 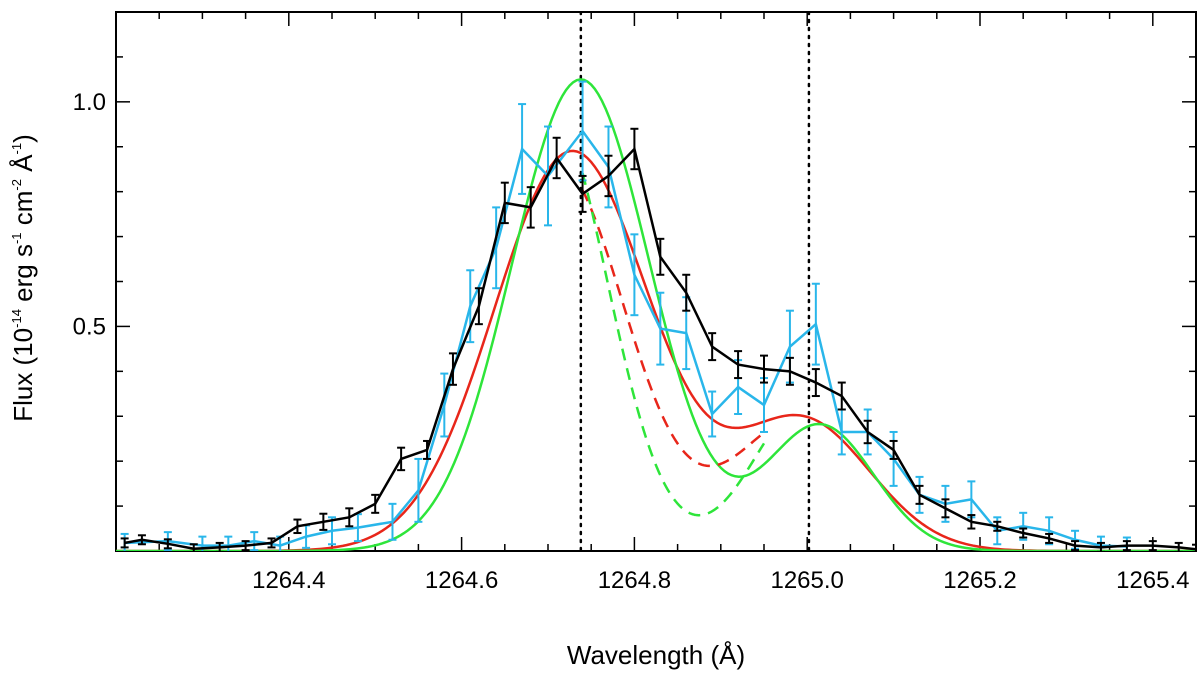 I want to click on x-tick-label: 1264.6, so click(x=461, y=580).